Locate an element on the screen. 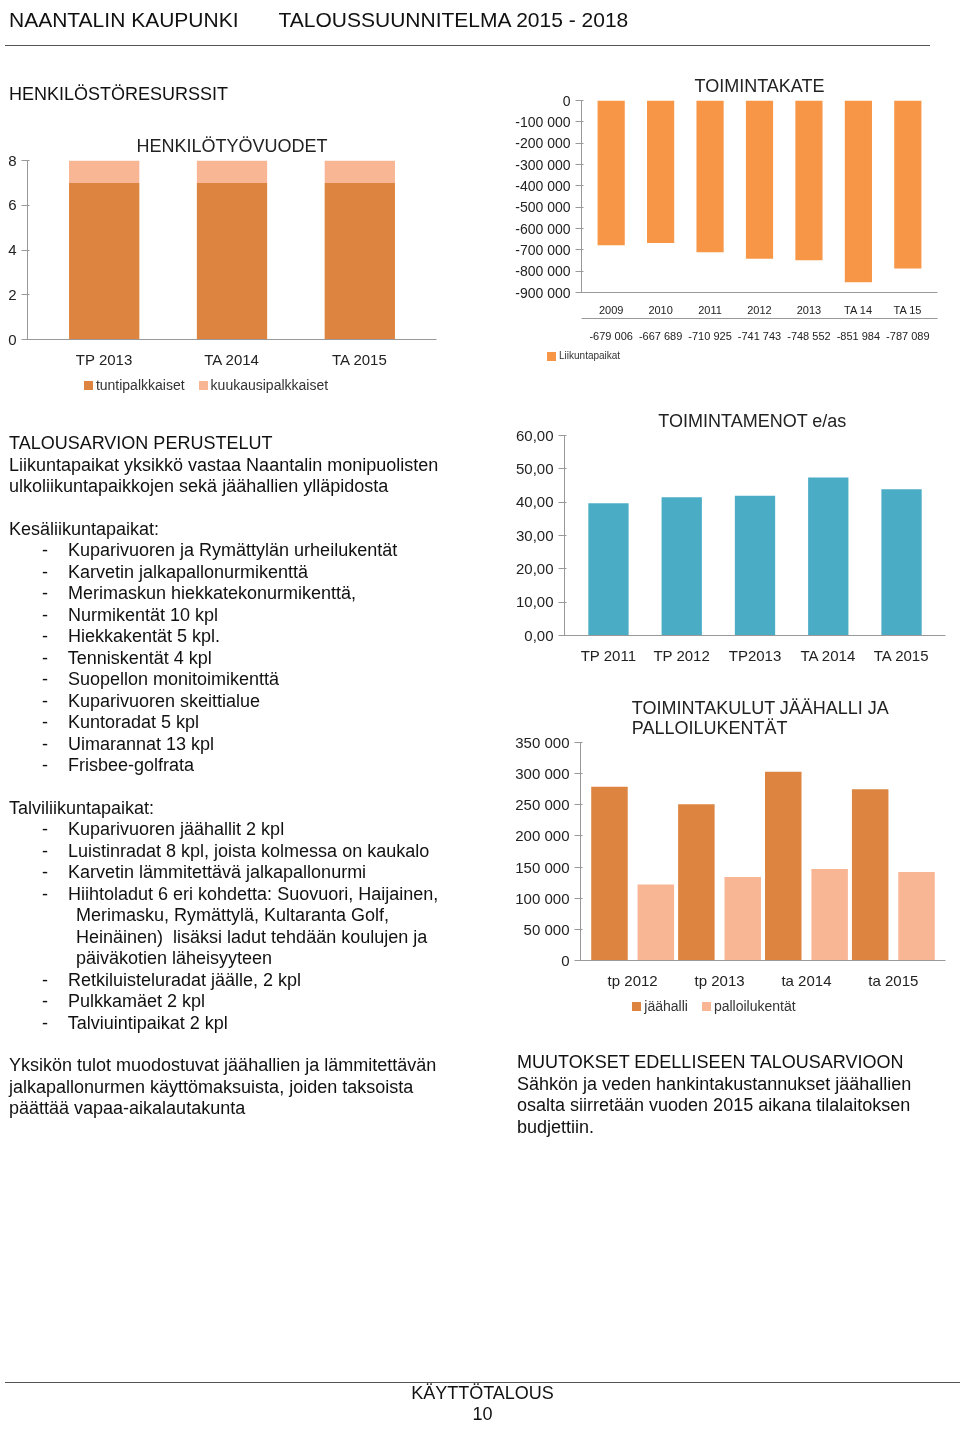 The width and height of the screenshot is (960, 1453). data-label: -710 925 is located at coordinates (710, 335).